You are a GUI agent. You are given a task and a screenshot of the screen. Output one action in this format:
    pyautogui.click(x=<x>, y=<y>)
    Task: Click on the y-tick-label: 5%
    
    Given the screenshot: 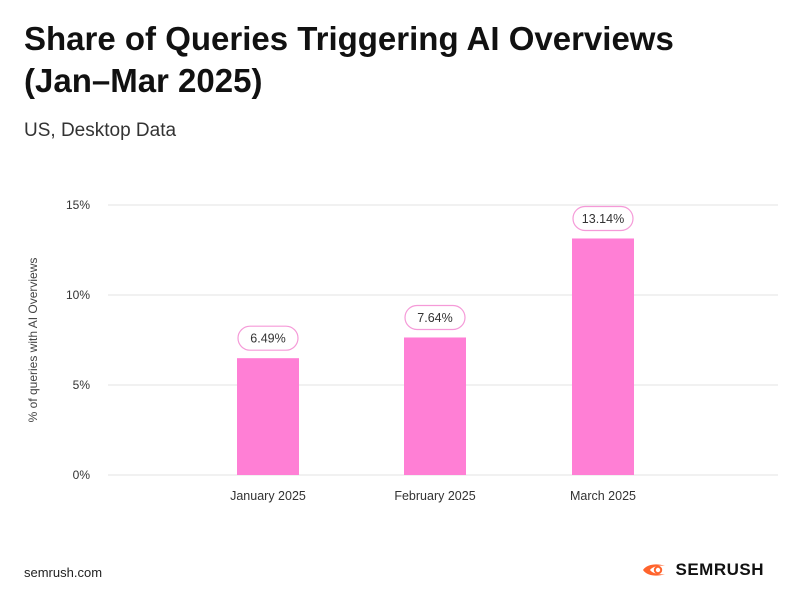 What is the action you would take?
    pyautogui.click(x=82, y=385)
    